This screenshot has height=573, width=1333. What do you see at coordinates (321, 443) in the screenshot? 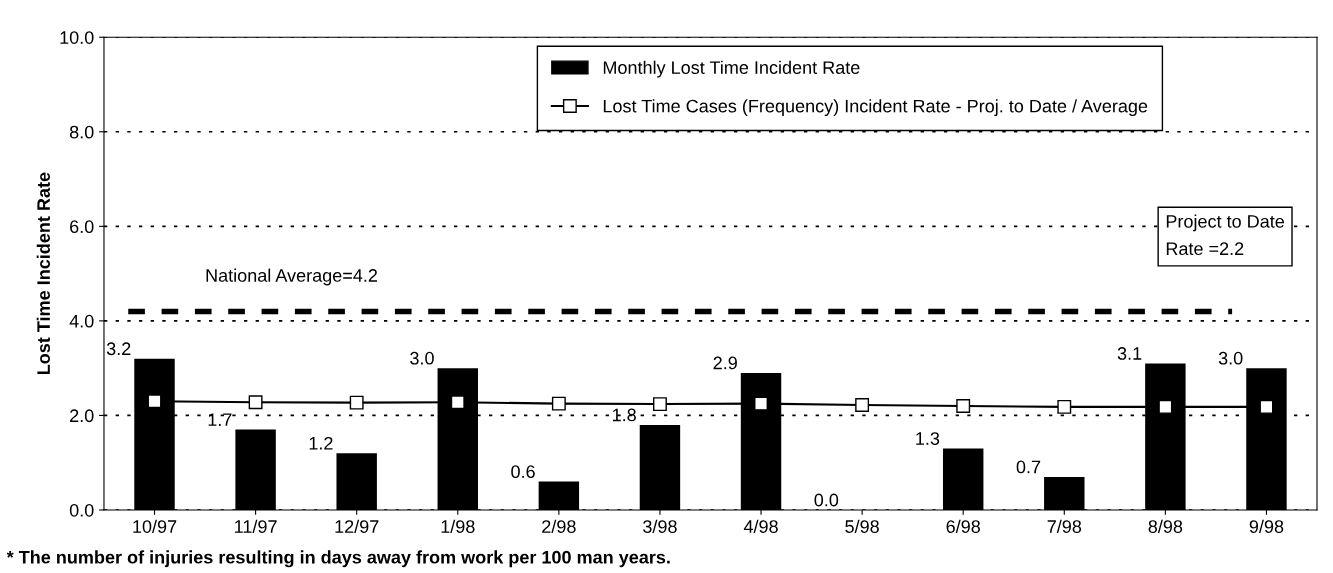
I see `text: 1.2` at bounding box center [321, 443].